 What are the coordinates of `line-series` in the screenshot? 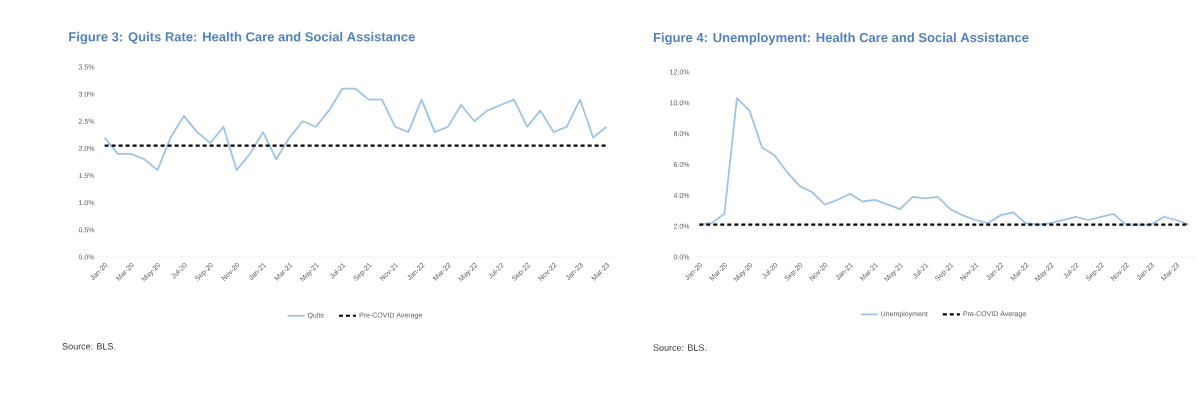 It's located at (355, 129).